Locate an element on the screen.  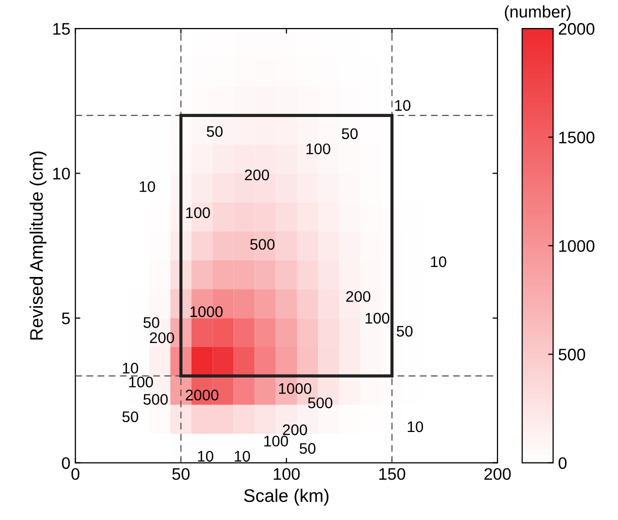
y-tick-label: 5 is located at coordinates (66, 318).